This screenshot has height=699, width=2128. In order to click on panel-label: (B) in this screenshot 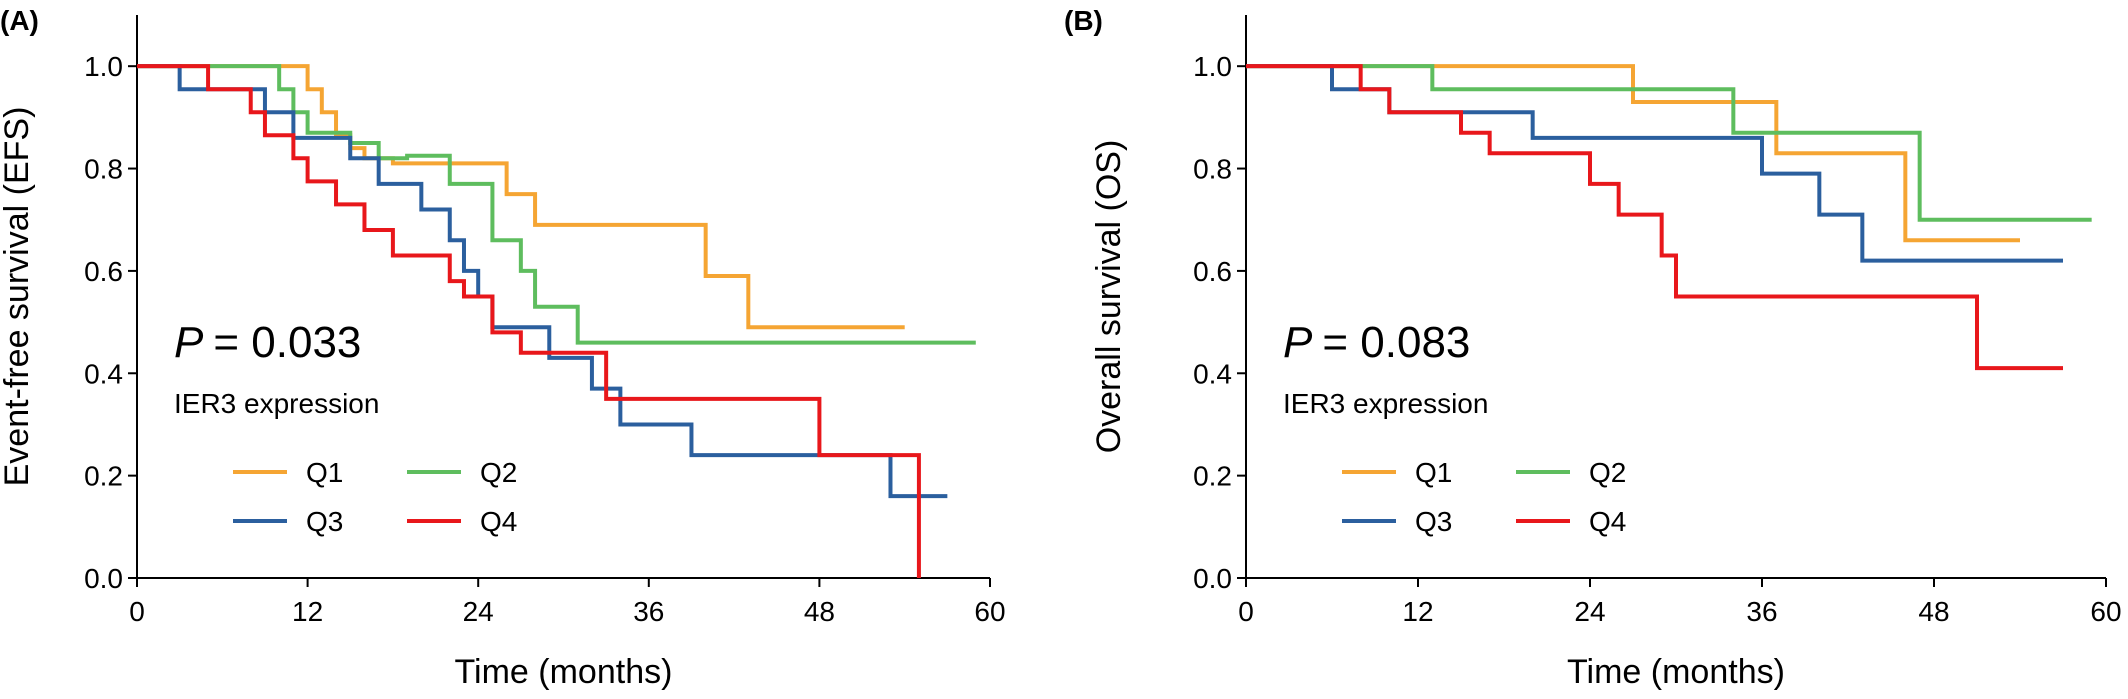, I will do `click(1083, 20)`.